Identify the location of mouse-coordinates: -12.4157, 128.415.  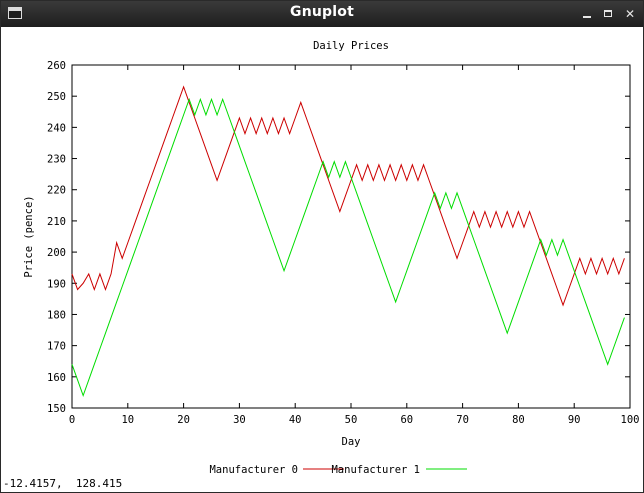
(63, 483).